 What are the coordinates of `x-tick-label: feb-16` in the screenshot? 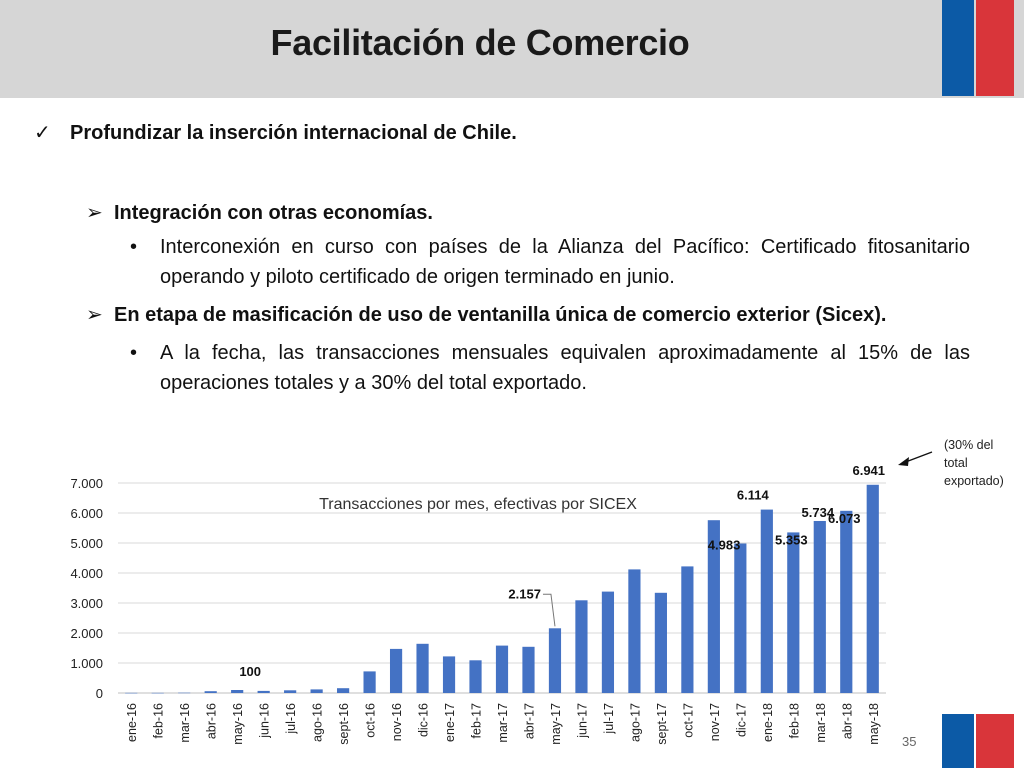 It's located at (159, 720).